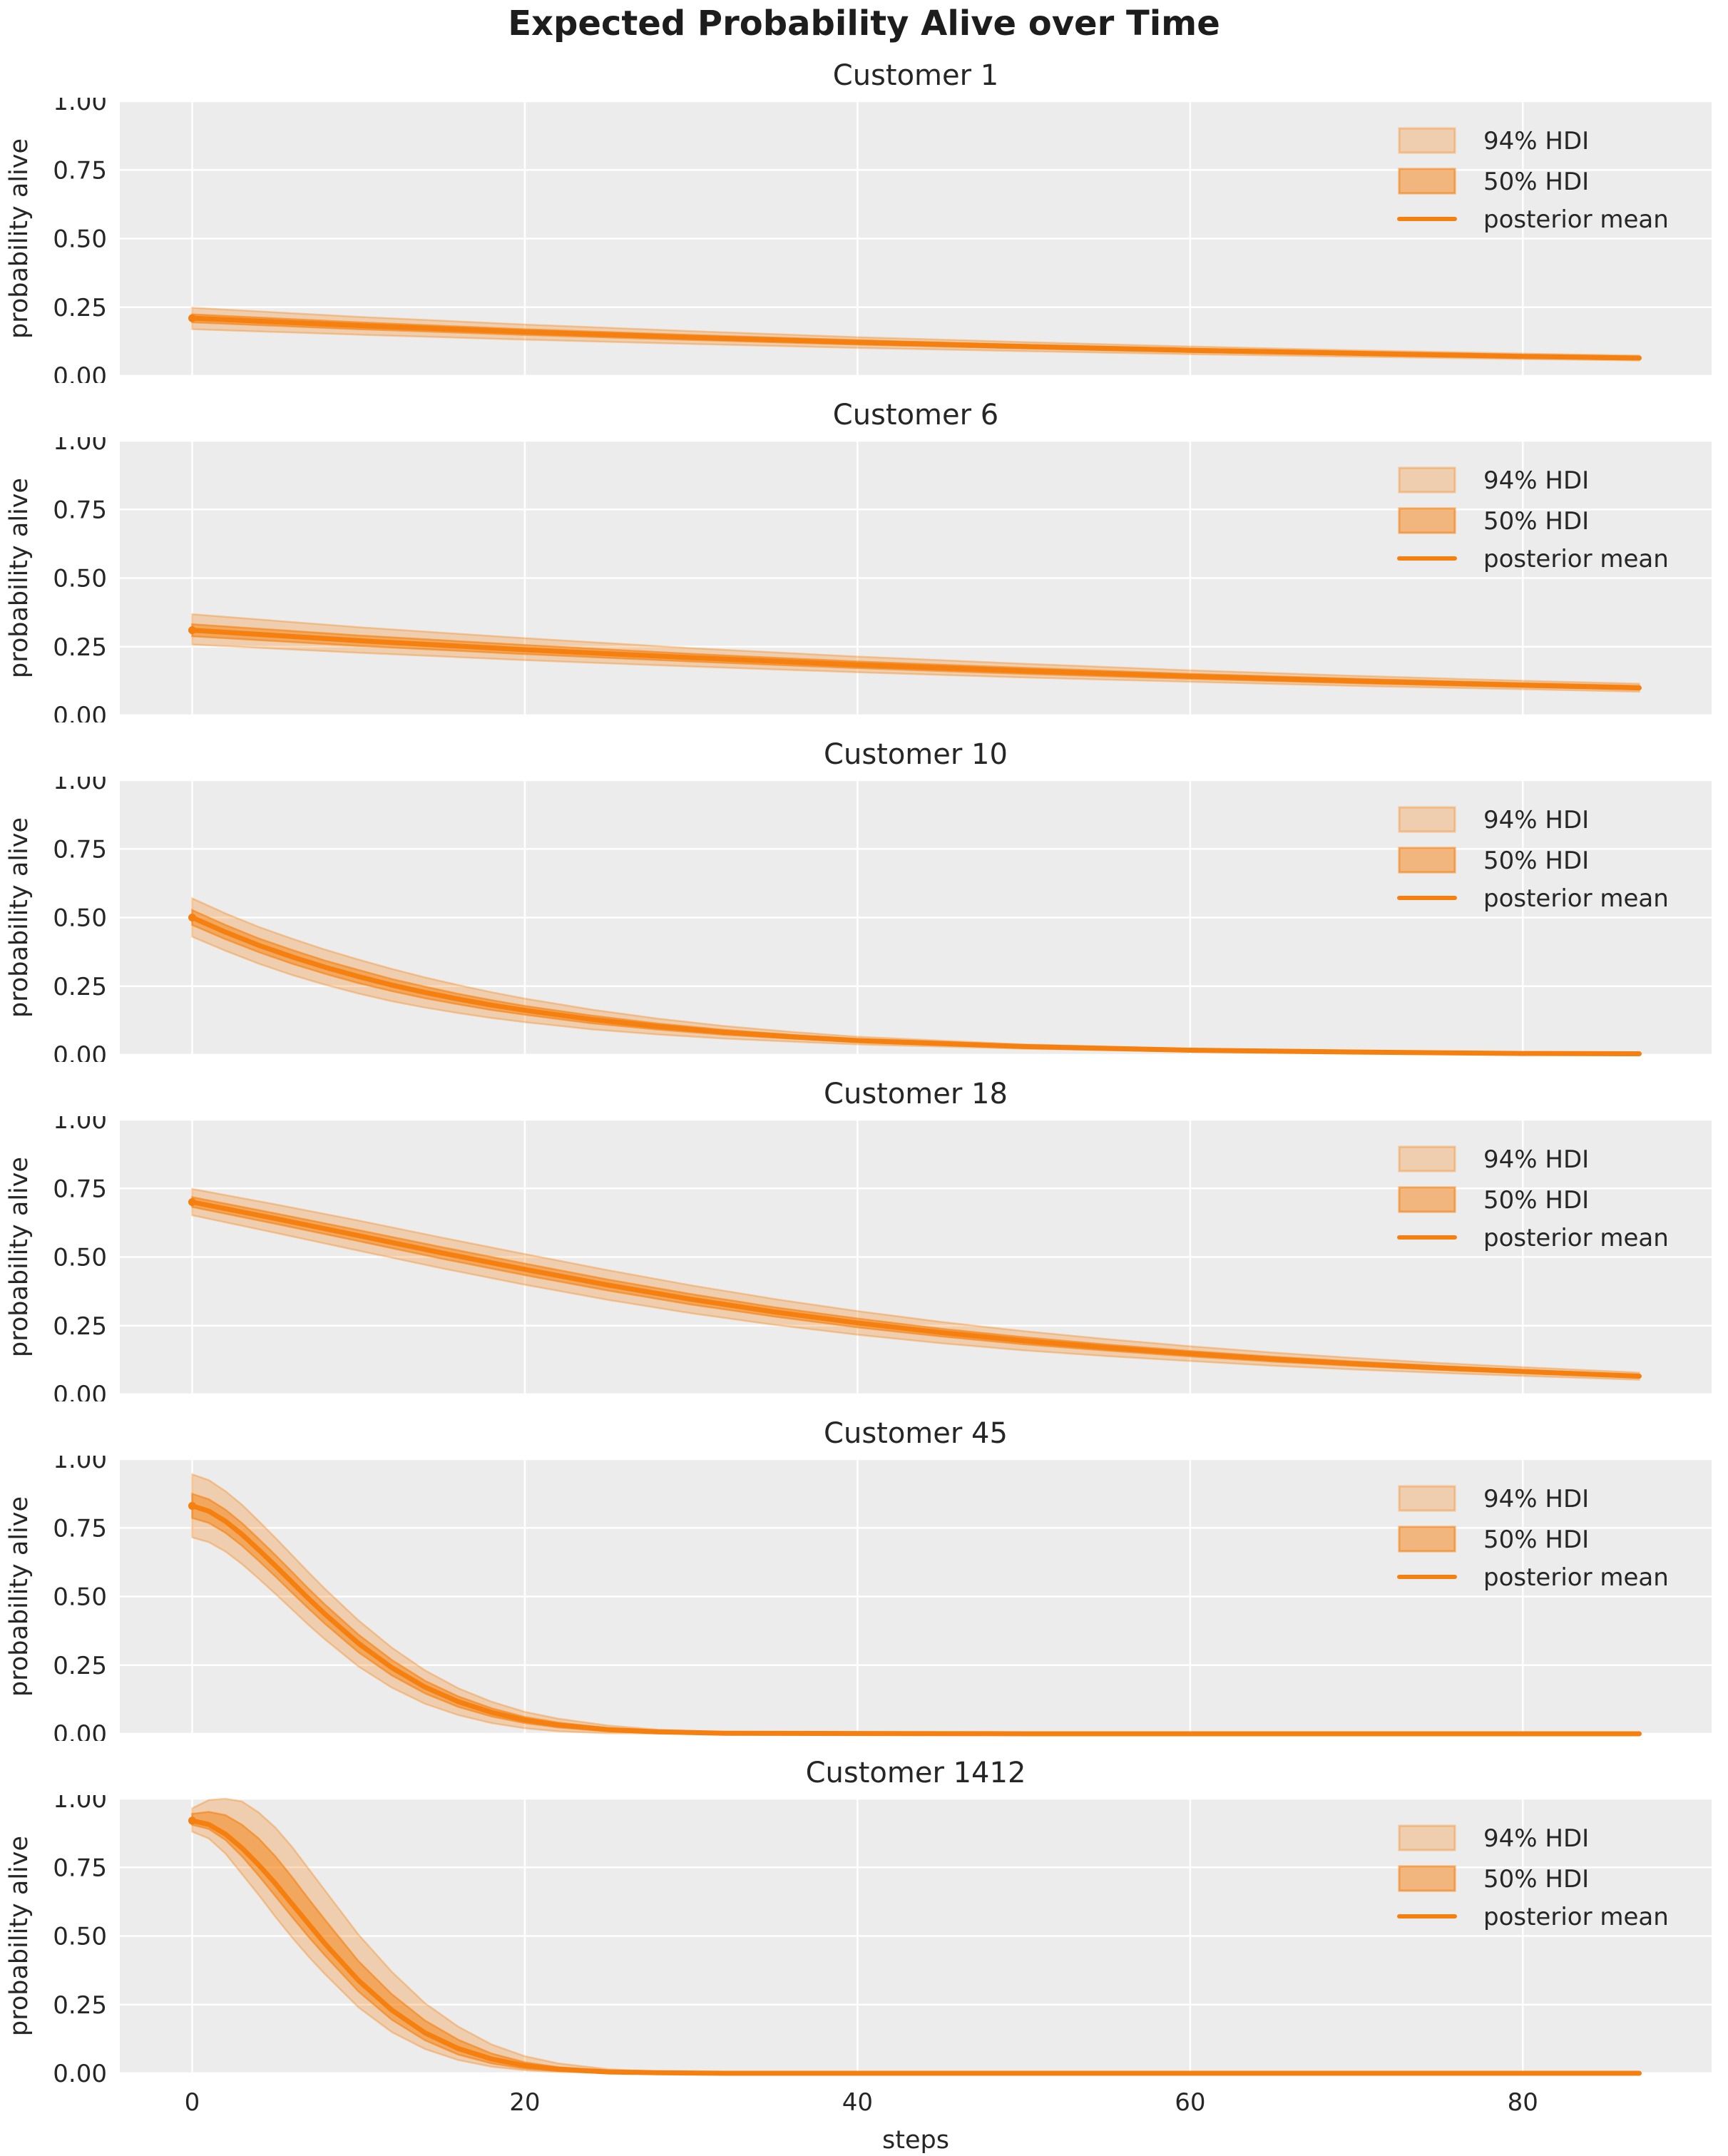 This screenshot has height=2156, width=1728. Describe the element at coordinates (916, 2140) in the screenshot. I see `x-axis-label: steps` at that location.